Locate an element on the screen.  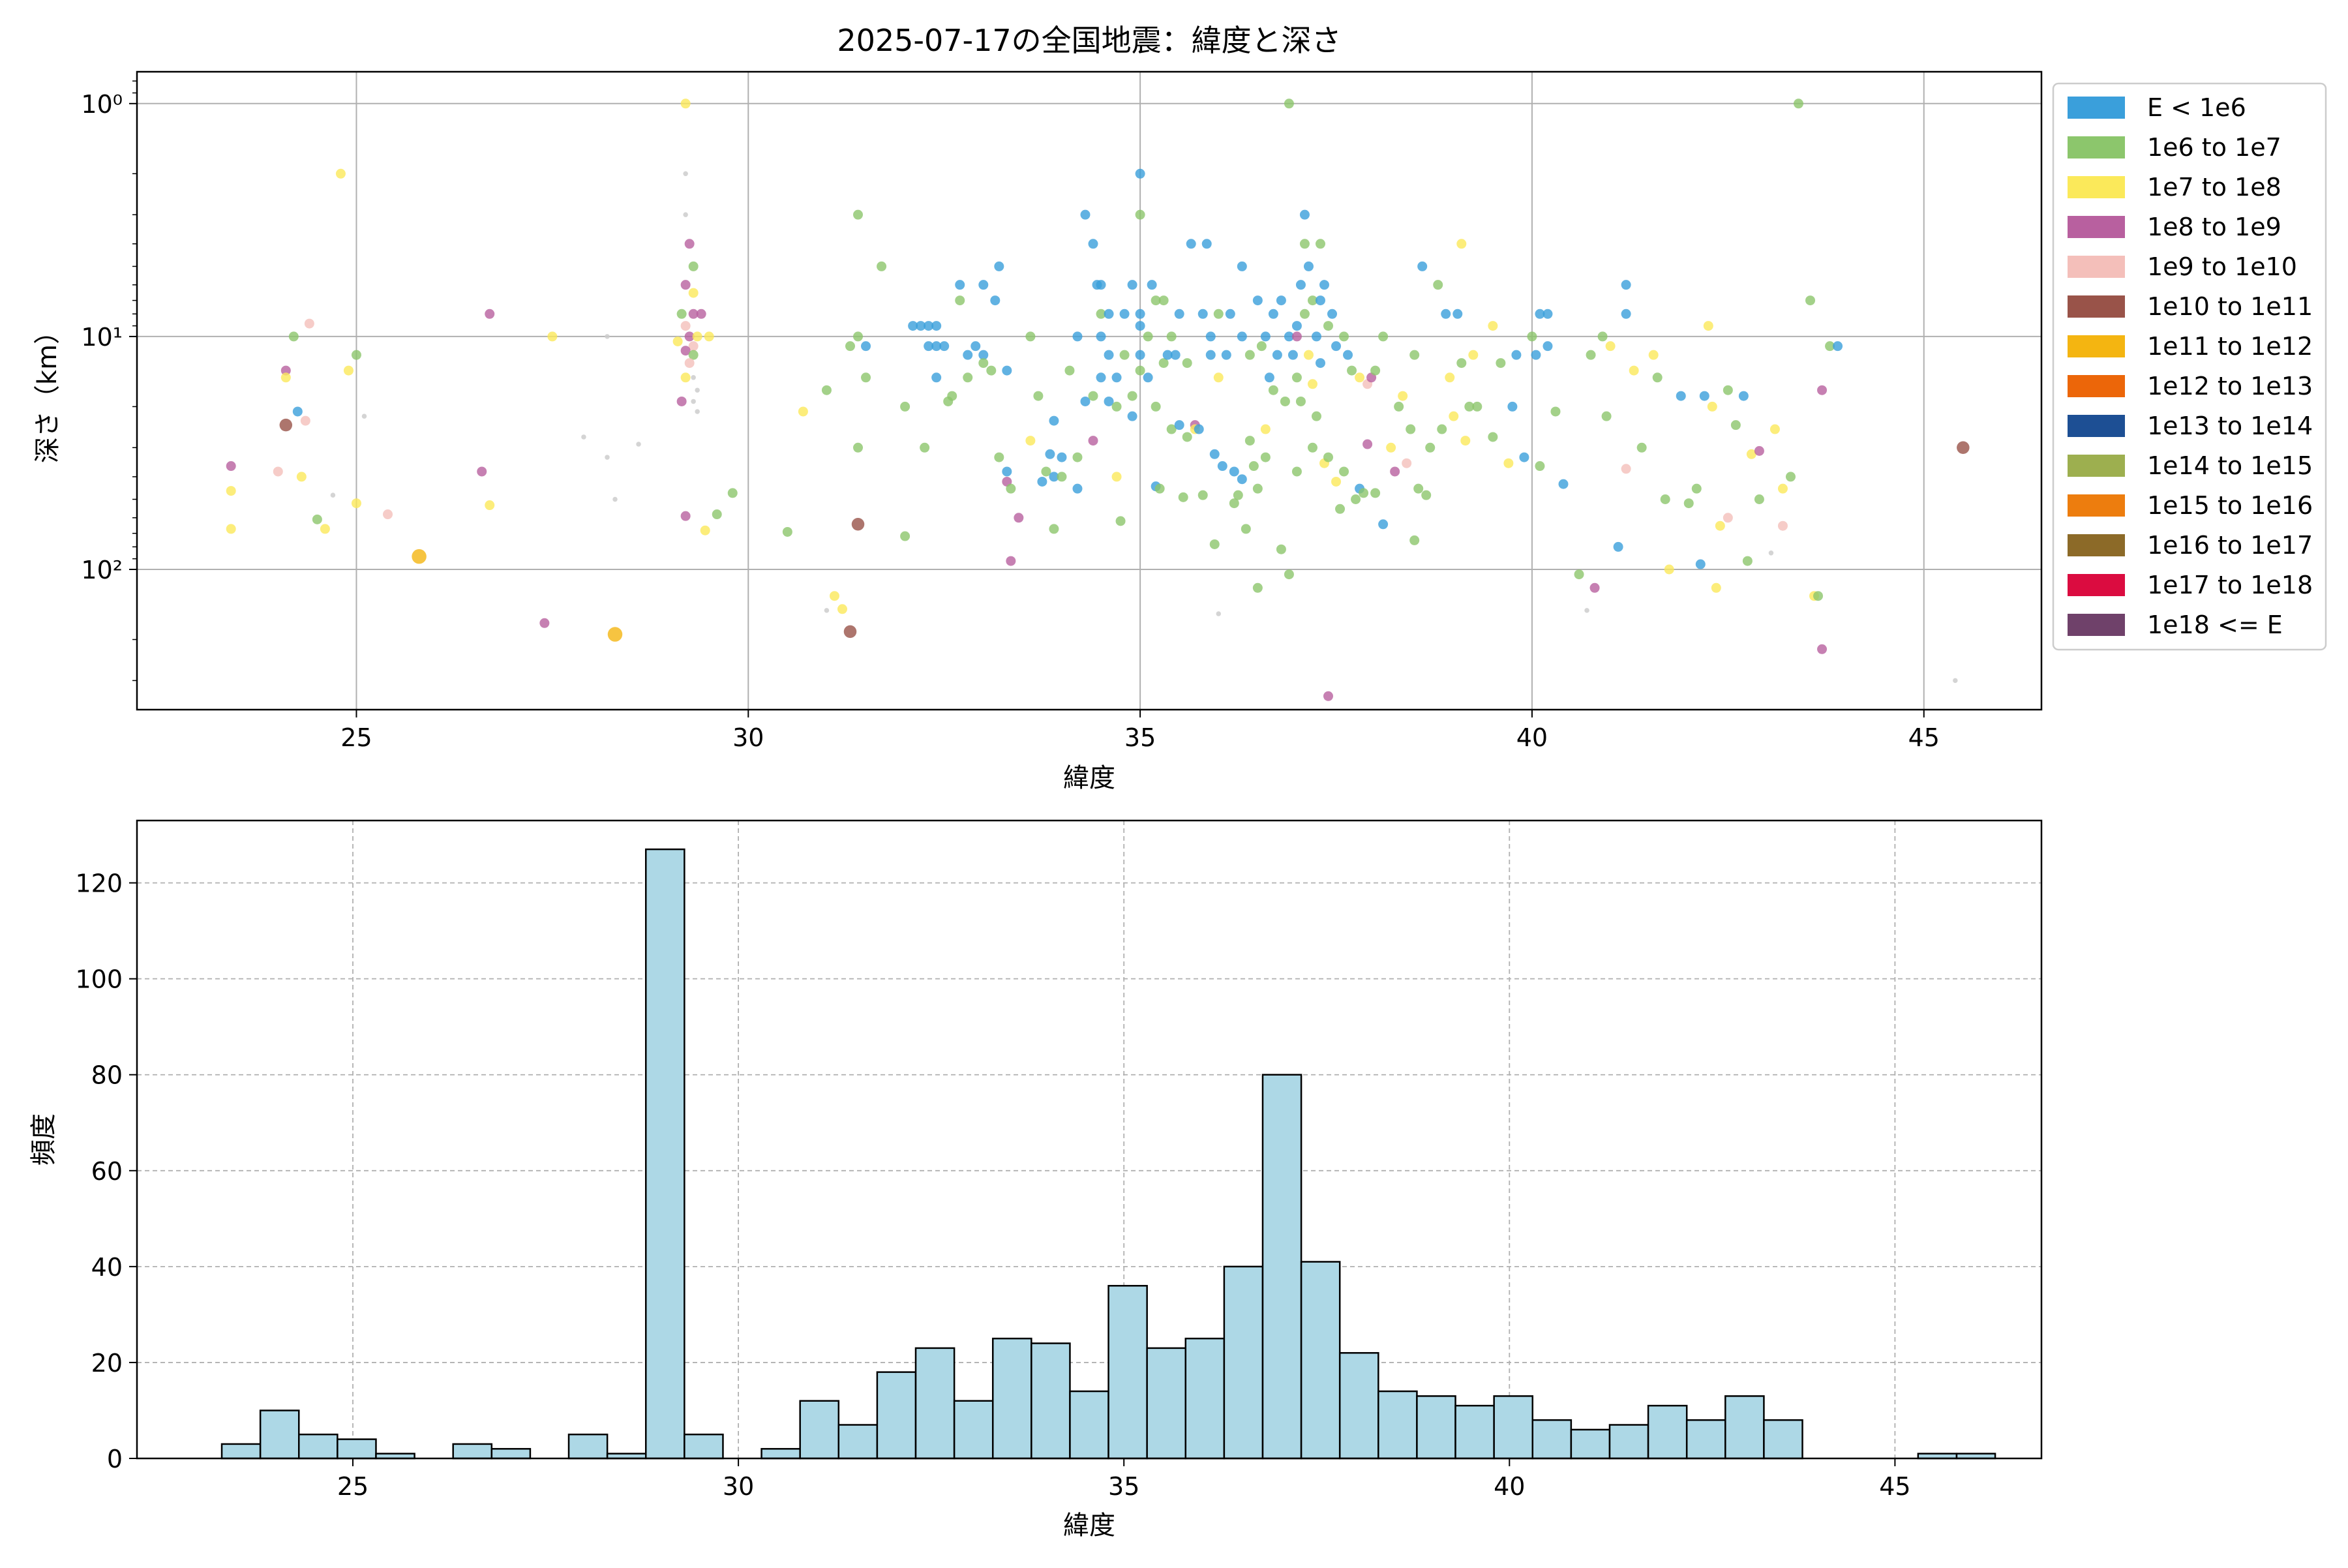
histogram-x-tick-label: 25 is located at coordinates (353, 1486).